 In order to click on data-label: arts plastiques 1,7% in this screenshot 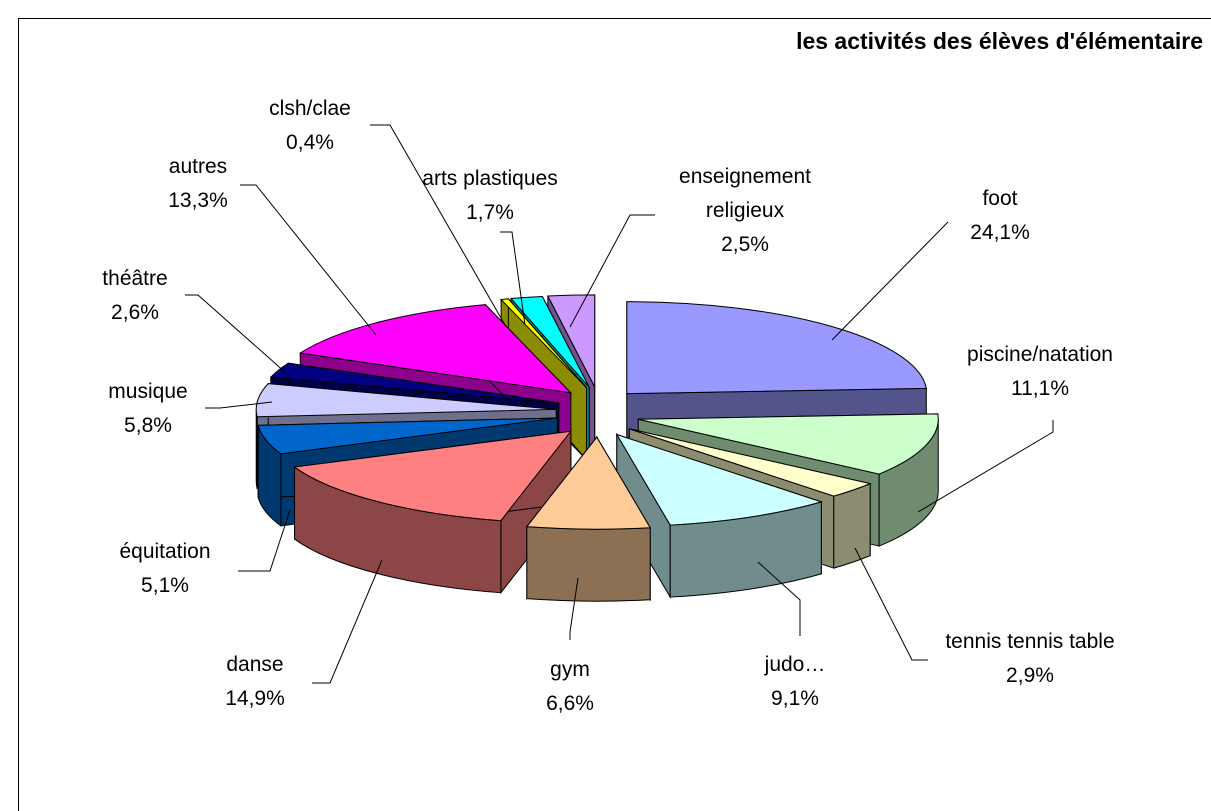, I will do `click(489, 196)`.